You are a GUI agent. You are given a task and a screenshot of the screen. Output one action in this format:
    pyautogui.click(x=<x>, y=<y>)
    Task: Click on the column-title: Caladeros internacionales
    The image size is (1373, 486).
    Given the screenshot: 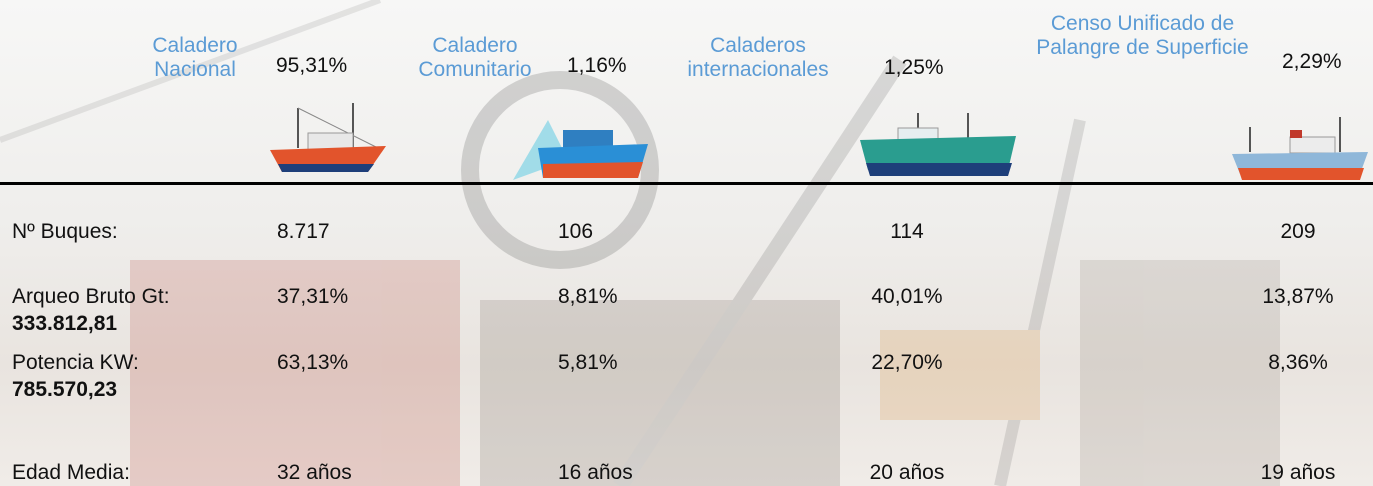 What is the action you would take?
    pyautogui.click(x=758, y=57)
    